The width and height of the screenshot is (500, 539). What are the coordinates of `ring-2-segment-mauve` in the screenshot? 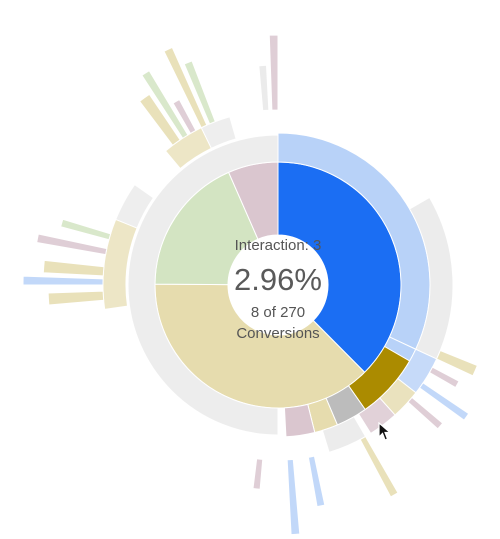 It's located at (299, 420).